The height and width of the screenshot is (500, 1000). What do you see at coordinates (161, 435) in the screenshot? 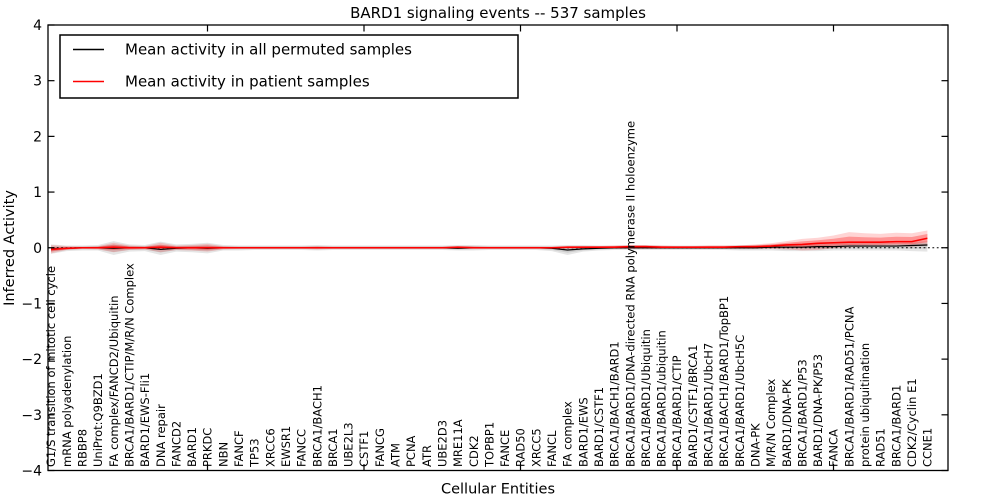
I see `x-category-label: DNA repair` at bounding box center [161, 435].